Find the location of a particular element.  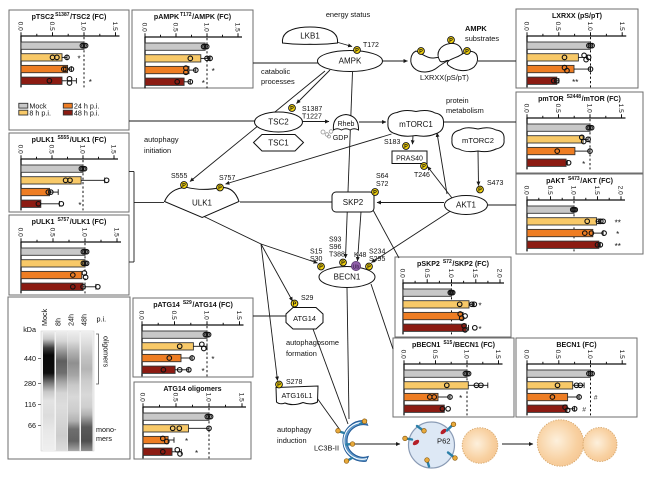

svg-text: mono- is located at coordinates (106, 429).